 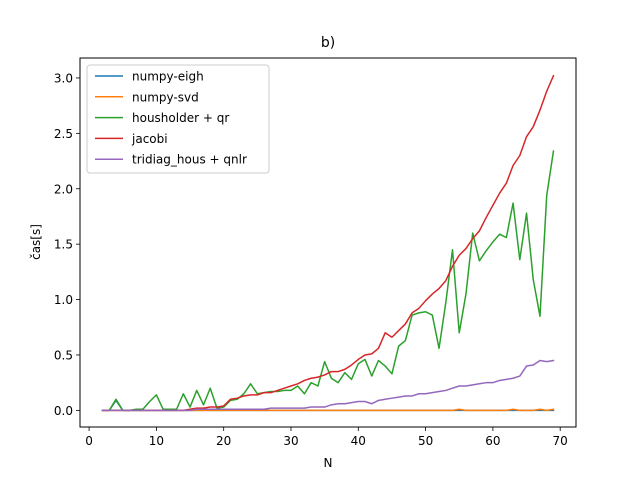 I want to click on y-tick-label: 3.0, so click(x=63, y=78).